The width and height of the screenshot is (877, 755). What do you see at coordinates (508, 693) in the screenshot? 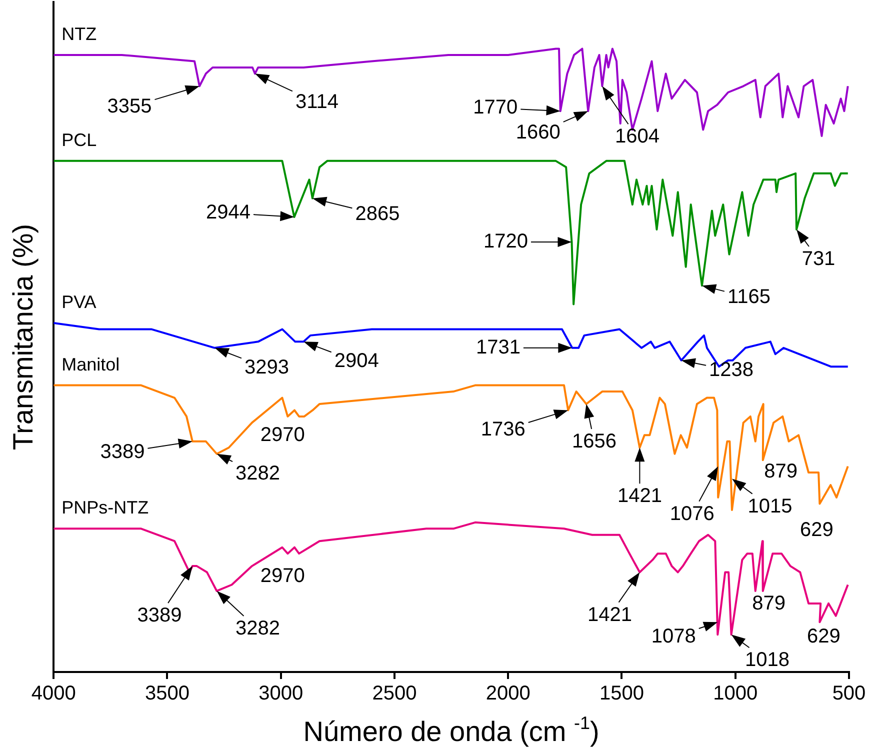
I see `x-tick-label: 2000` at bounding box center [508, 693].